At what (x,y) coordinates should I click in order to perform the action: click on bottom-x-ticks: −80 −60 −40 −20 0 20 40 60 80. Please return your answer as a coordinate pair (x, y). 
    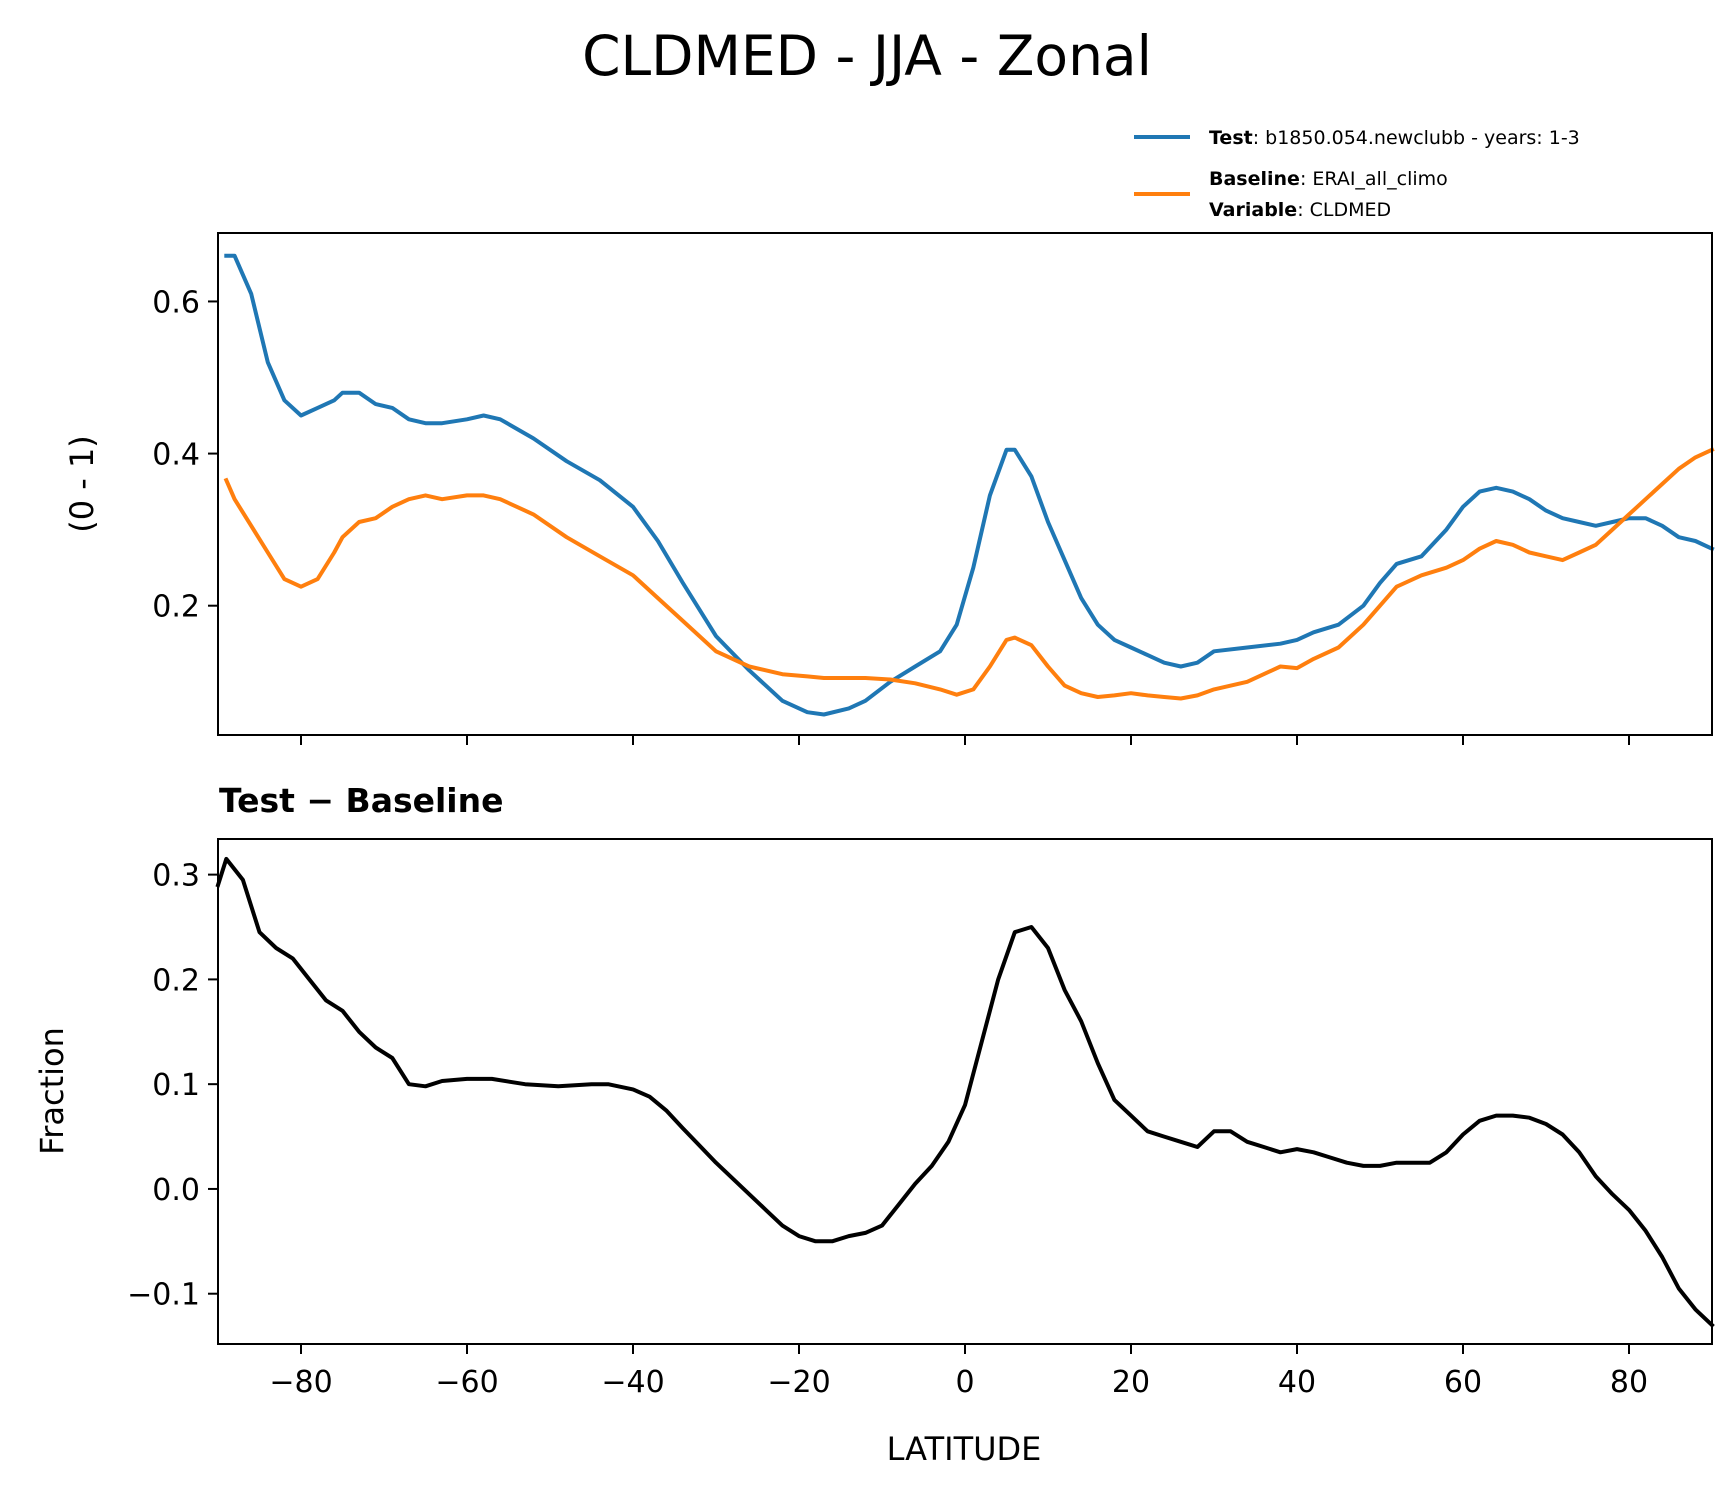
    Looking at the image, I should click on (958, 1372).